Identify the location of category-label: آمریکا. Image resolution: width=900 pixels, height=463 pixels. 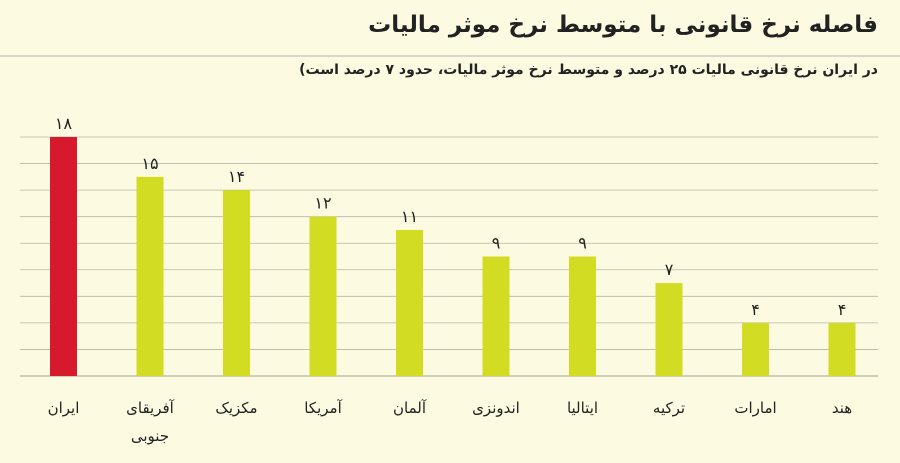
(323, 408).